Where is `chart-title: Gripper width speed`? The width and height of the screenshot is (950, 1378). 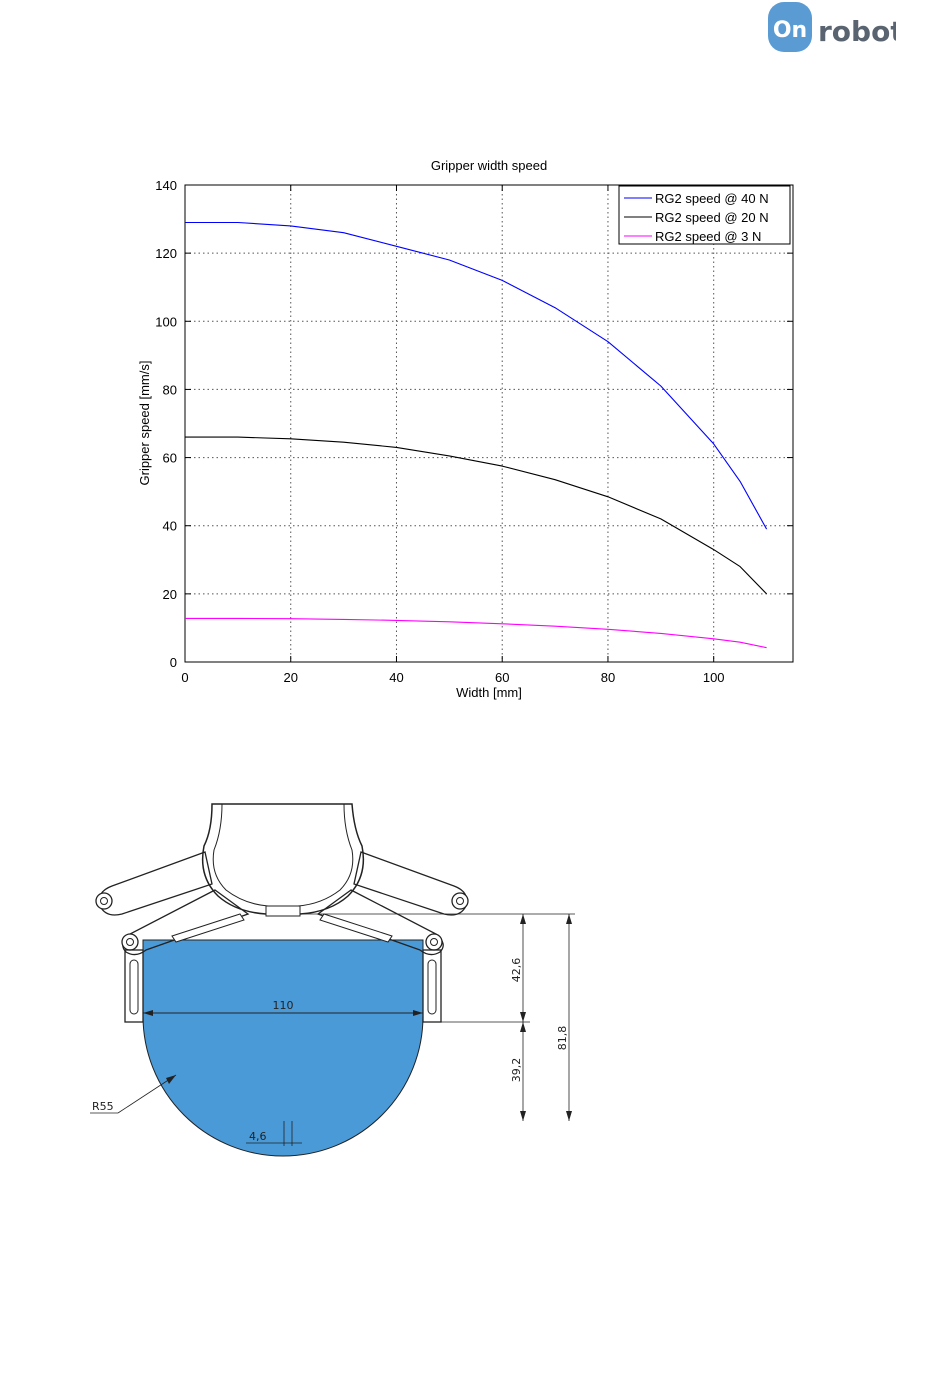 chart-title: Gripper width speed is located at coordinates (489, 165).